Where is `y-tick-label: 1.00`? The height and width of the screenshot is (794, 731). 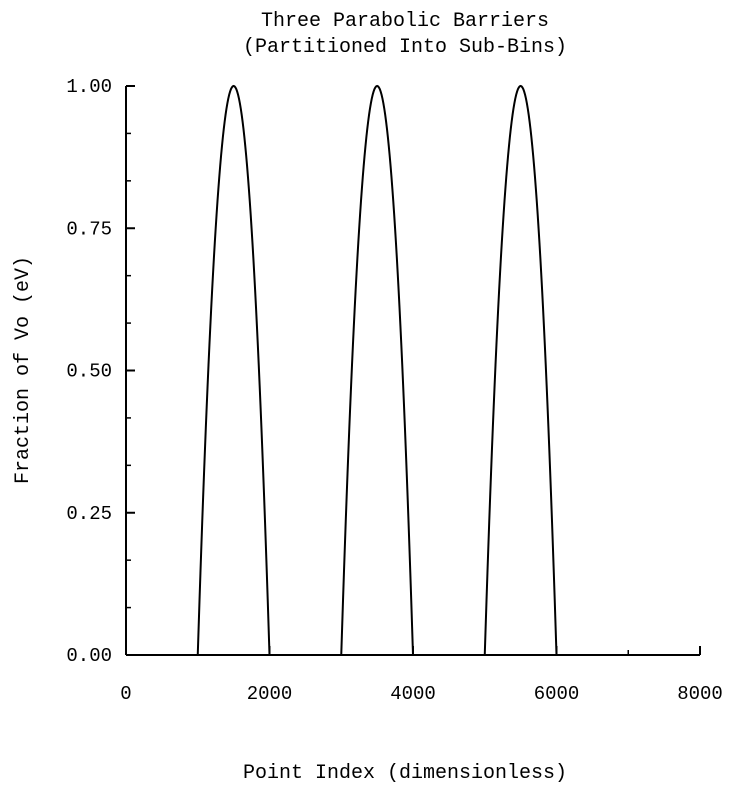
y-tick-label: 1.00 is located at coordinates (89, 87).